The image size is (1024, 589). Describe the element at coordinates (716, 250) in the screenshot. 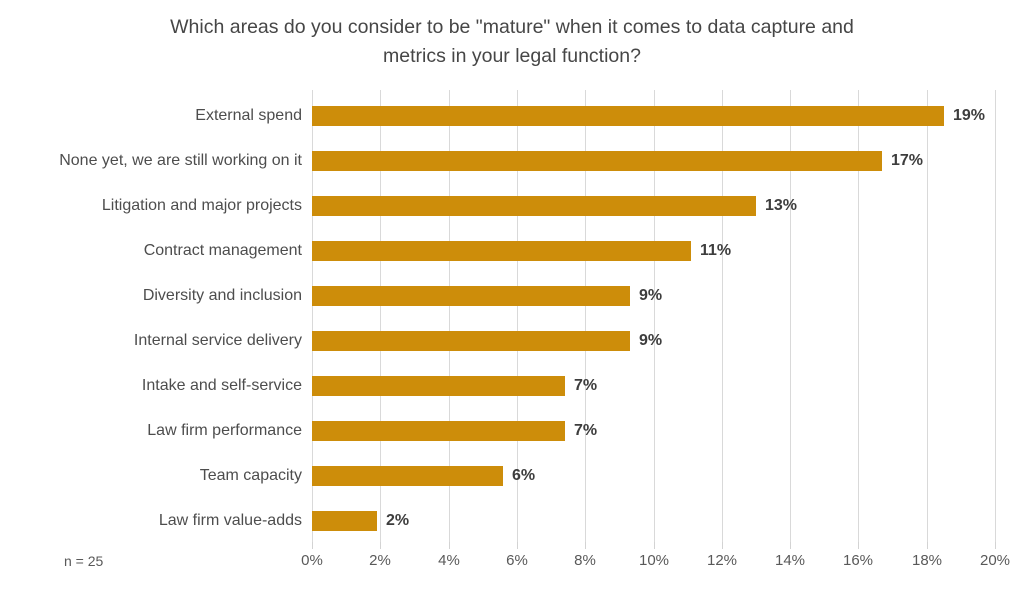

I see `value-label: 11%` at that location.